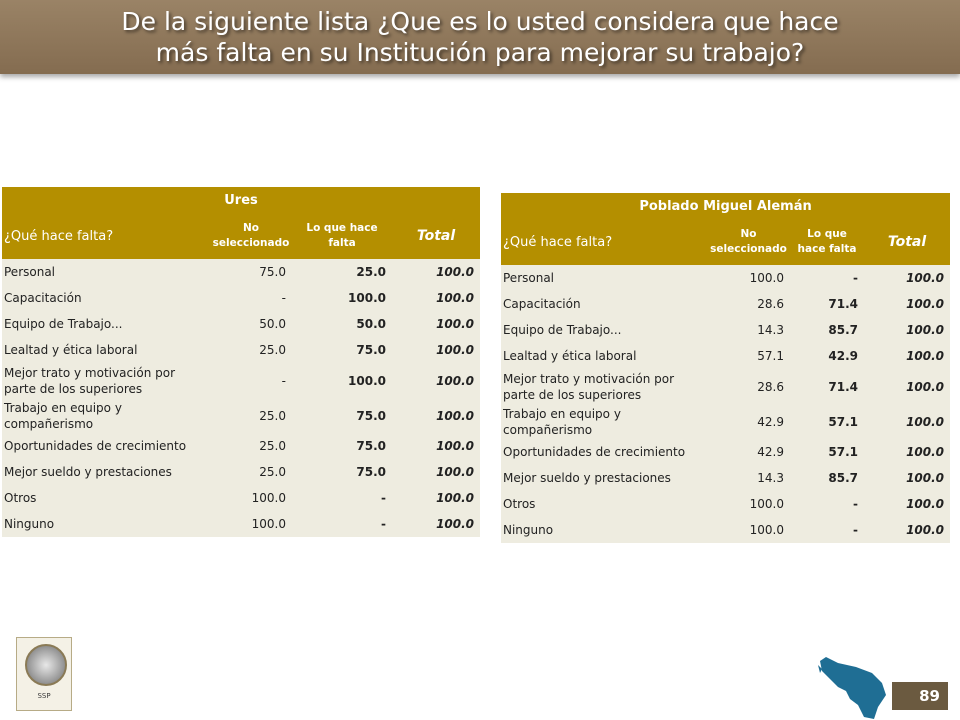 Image resolution: width=960 pixels, height=720 pixels. I want to click on cell-lo-que-hace-falta: 25.0, so click(342, 272).